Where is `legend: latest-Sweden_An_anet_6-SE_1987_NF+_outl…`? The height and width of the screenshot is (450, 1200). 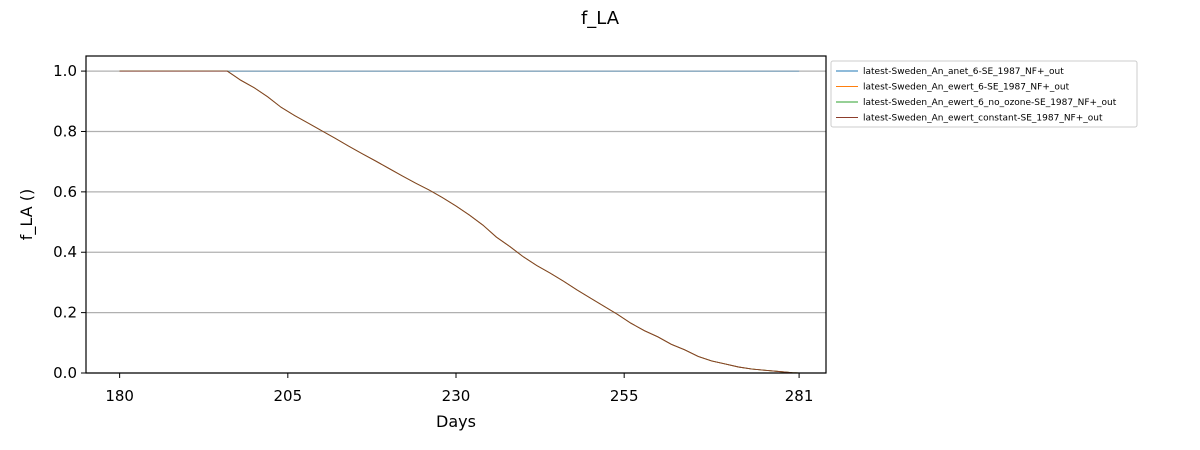 legend: latest-Sweden_An_anet_6-SE_1987_NF+_outl… is located at coordinates (984, 94).